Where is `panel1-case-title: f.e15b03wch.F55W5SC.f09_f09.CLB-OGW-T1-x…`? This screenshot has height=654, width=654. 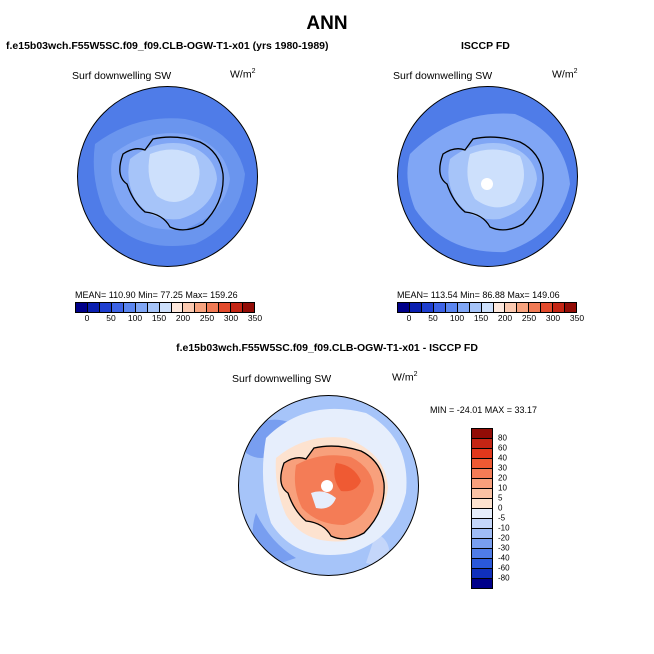
panel1-case-title: f.e15b03wch.F55W5SC.f09_f09.CLB-OGW-T1-x… is located at coordinates (167, 46).